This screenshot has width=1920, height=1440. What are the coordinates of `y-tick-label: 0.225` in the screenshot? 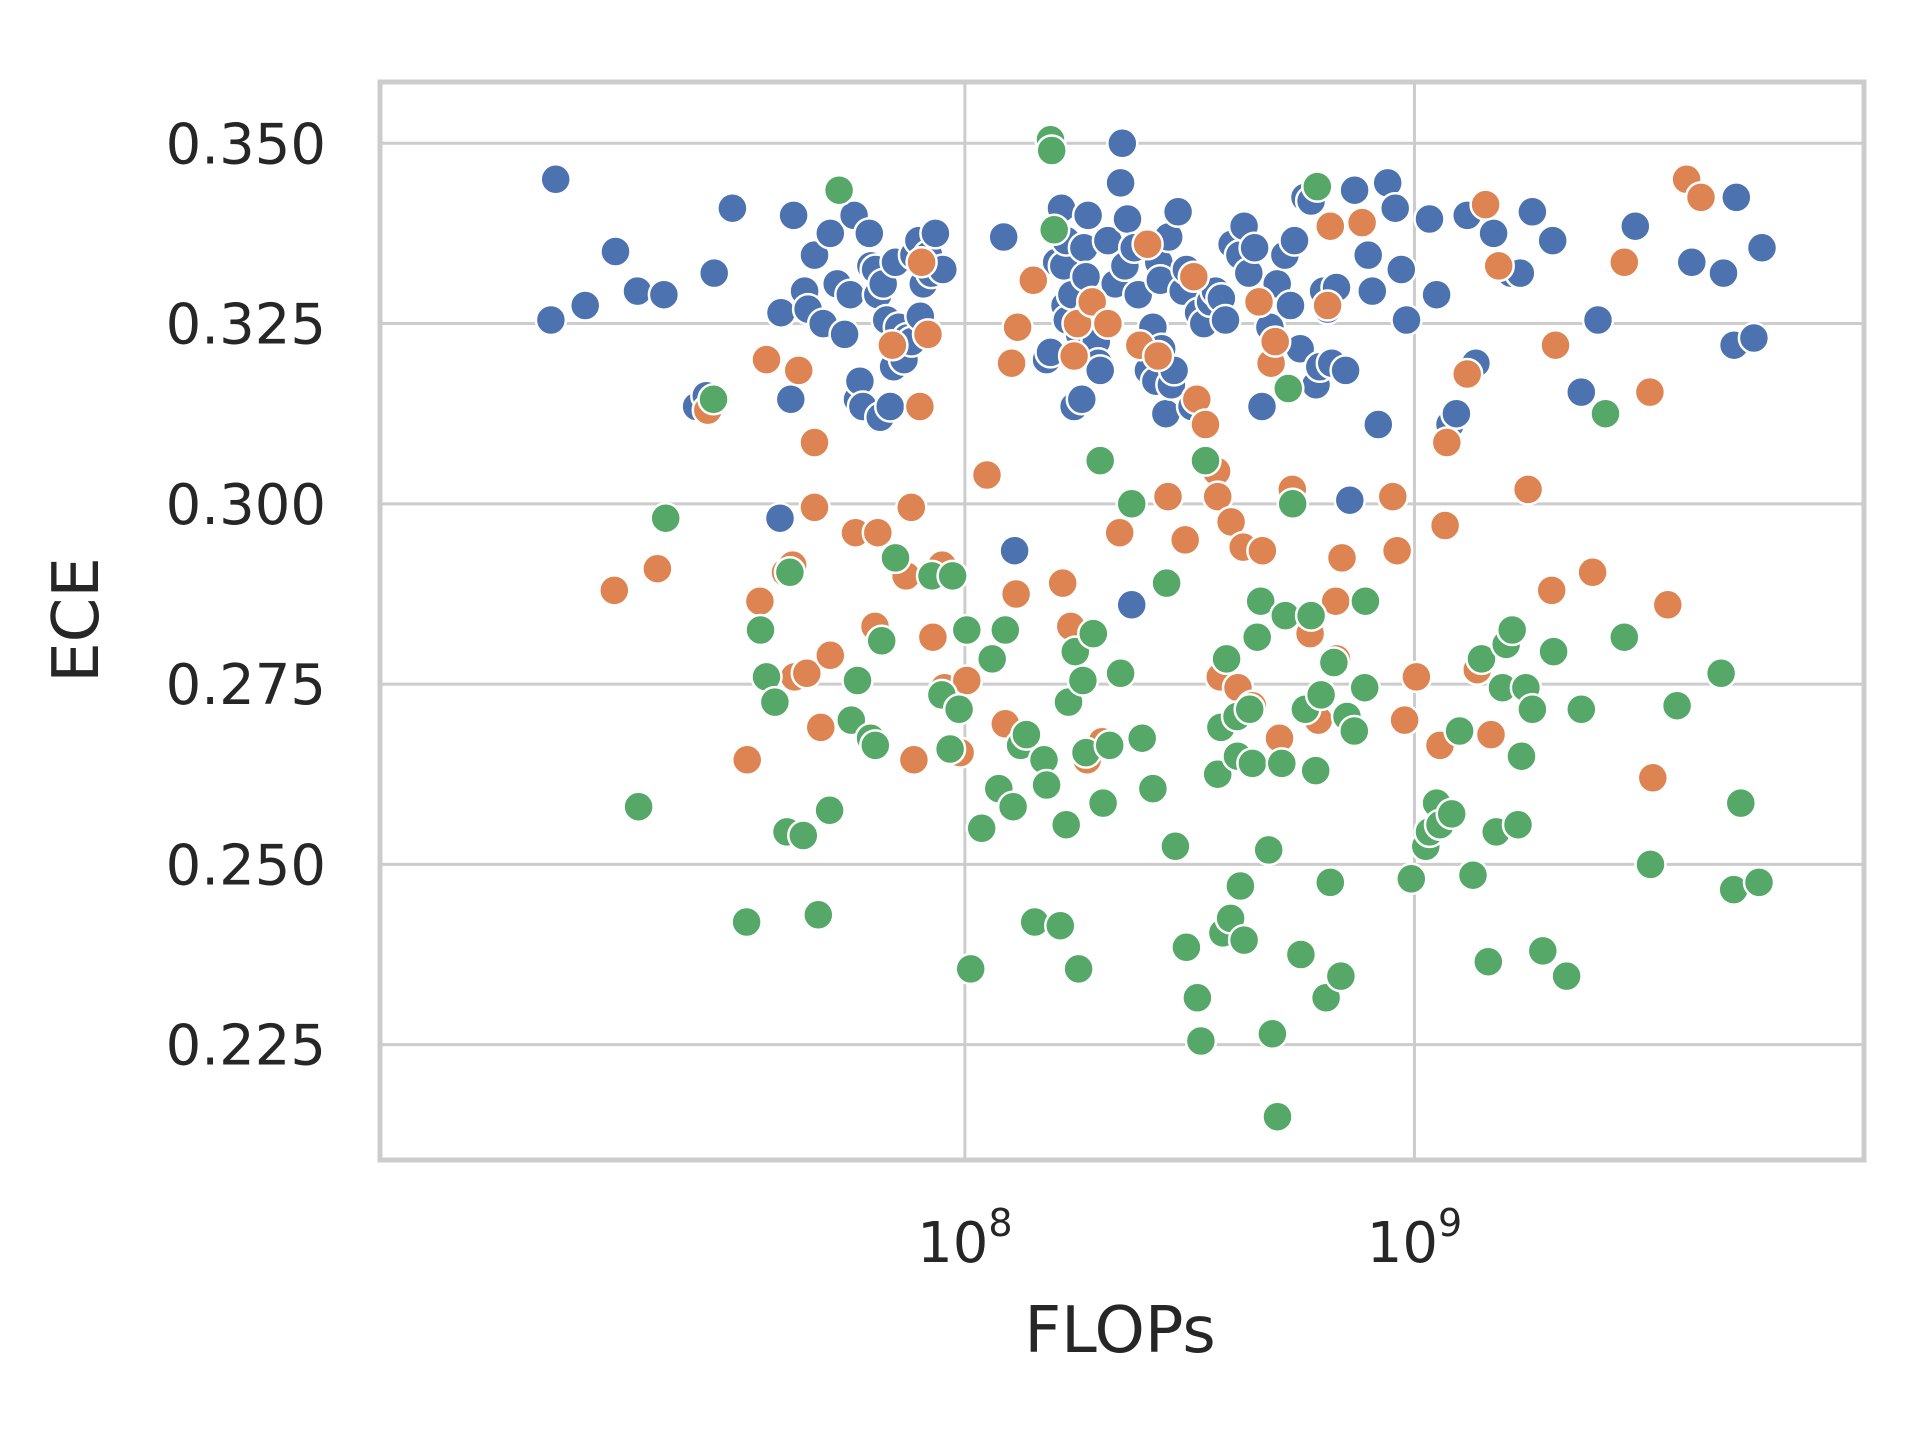 It's located at (246, 1046).